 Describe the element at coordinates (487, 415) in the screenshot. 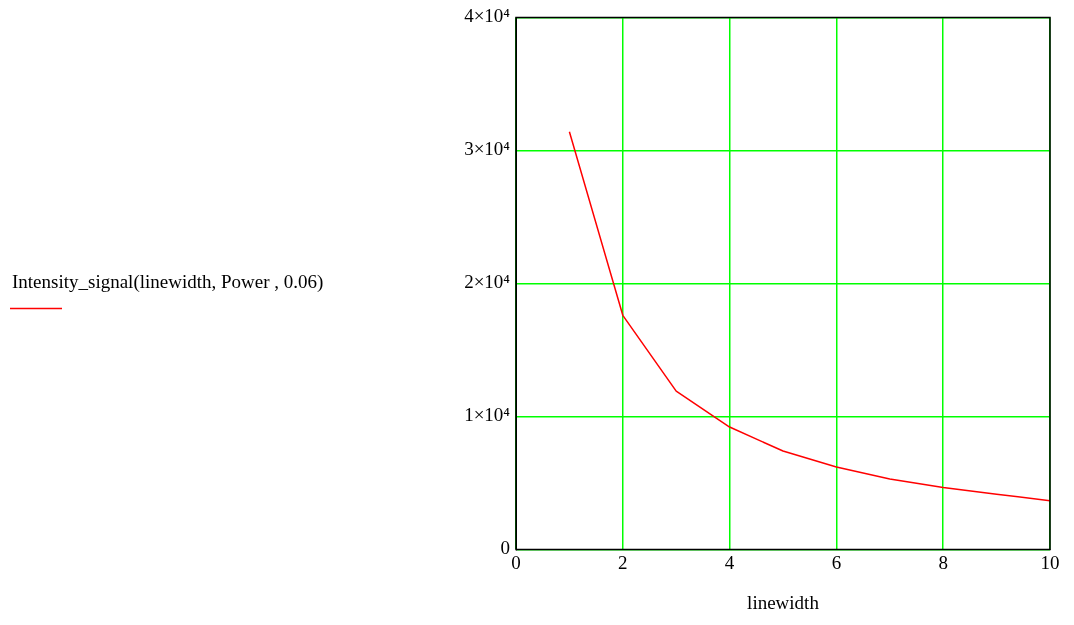

I see `y-tick-label: 1×10⁴` at that location.